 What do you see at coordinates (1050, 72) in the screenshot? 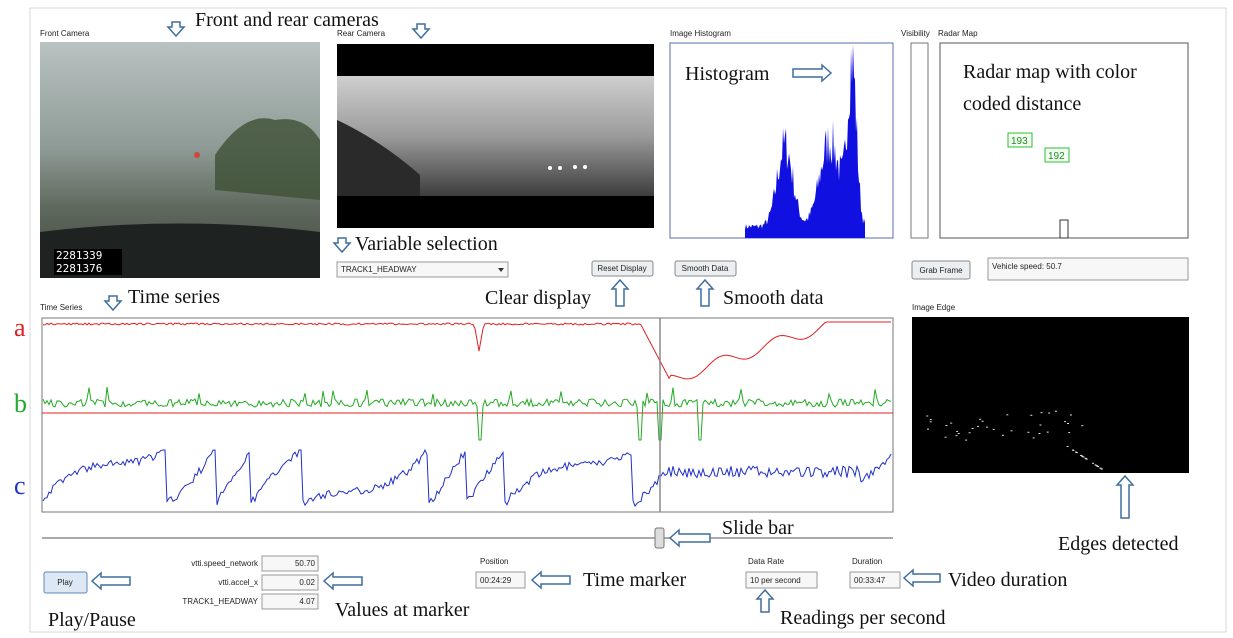
I see `annotation: Radar map with color` at bounding box center [1050, 72].